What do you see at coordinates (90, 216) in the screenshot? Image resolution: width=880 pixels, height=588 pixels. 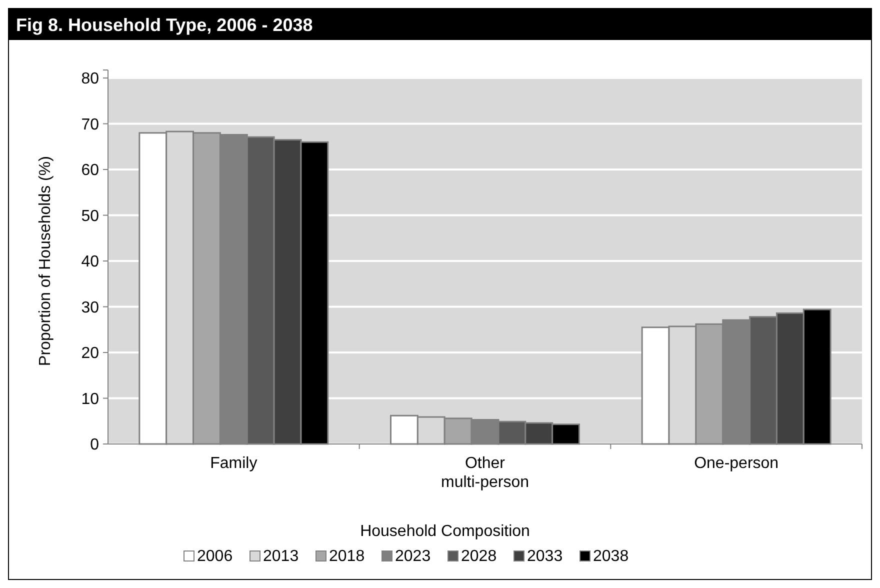 I see `y-tick-label: 50` at bounding box center [90, 216].